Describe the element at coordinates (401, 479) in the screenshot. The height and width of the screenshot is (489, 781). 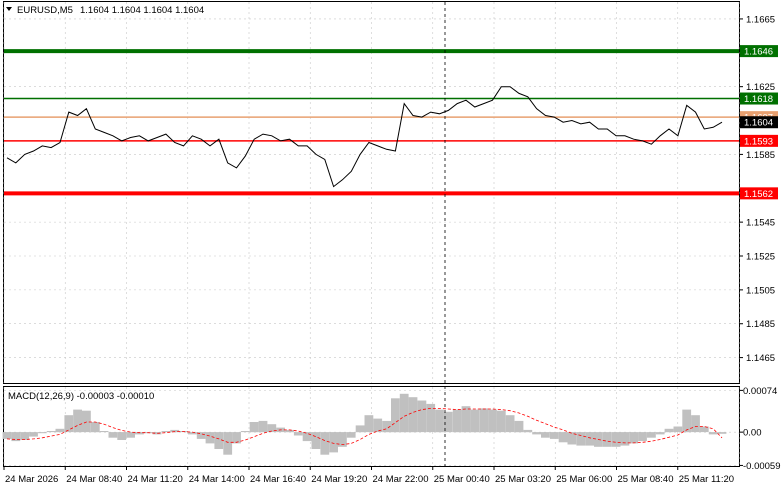
I see `time-tick-label: 24 Mar 22:00` at that location.